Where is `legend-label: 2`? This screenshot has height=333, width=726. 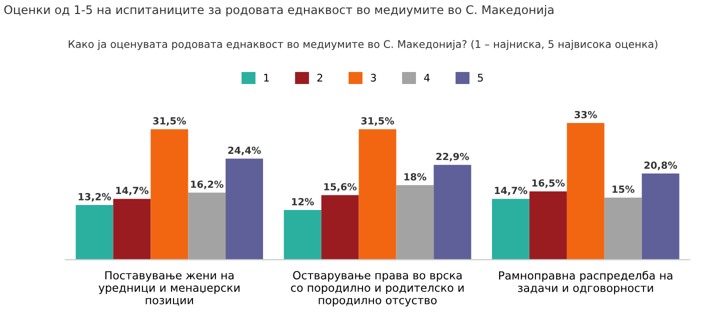
legend-label: 2 is located at coordinates (319, 78).